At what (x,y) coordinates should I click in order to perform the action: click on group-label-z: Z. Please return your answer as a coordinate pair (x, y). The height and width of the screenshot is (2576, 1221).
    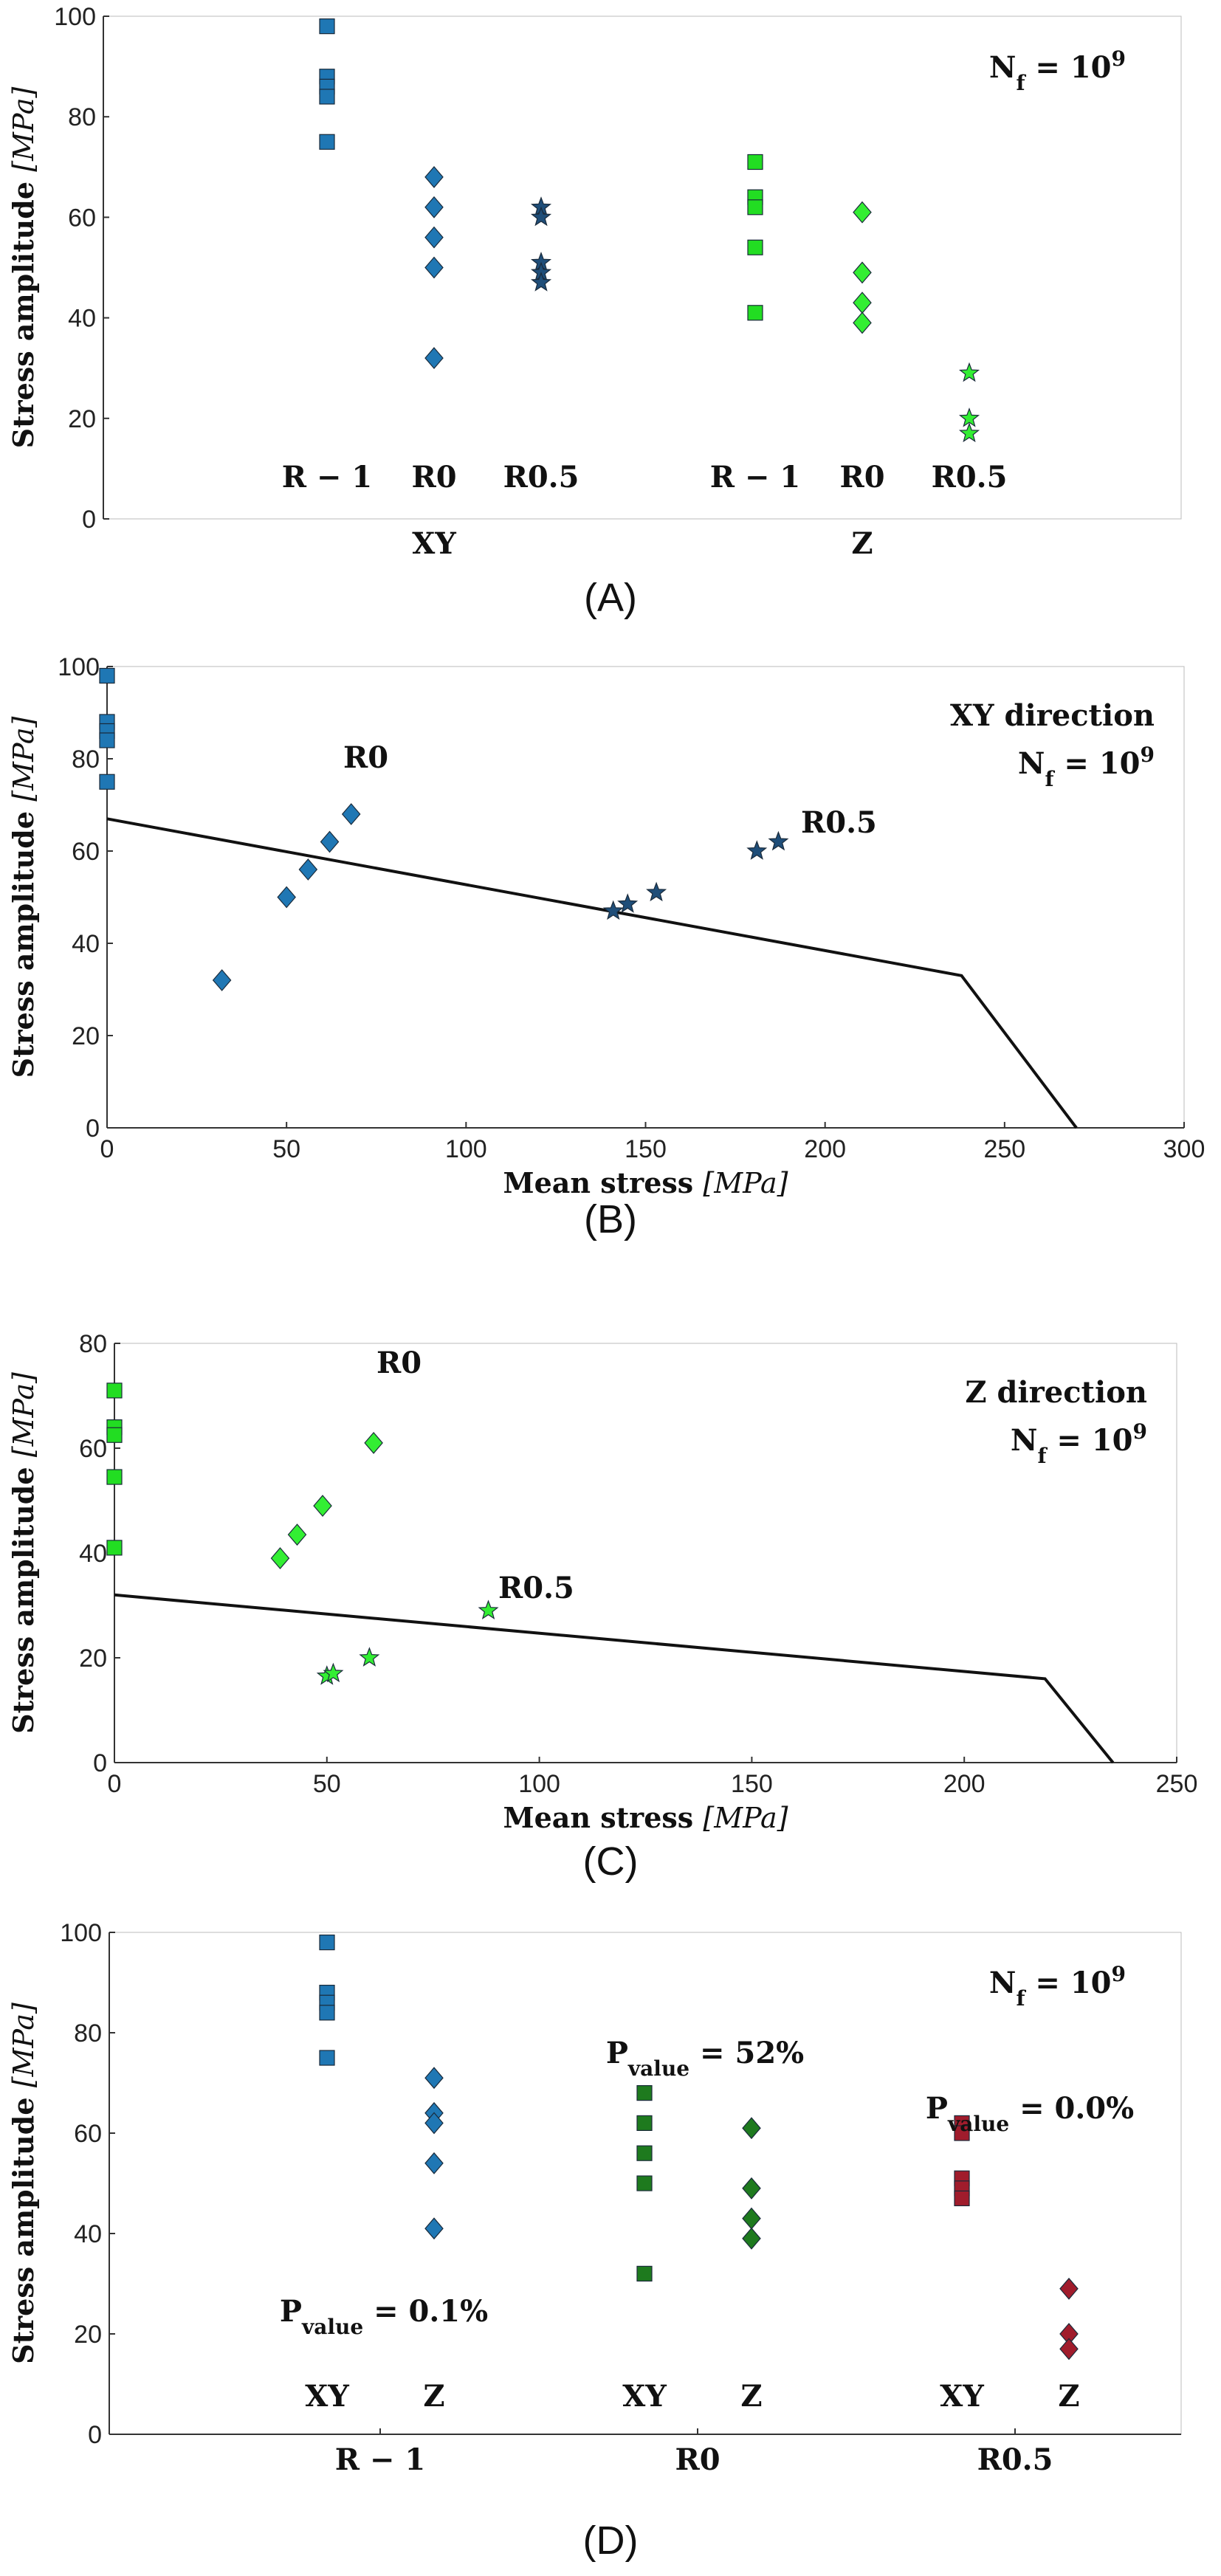
    Looking at the image, I should click on (862, 544).